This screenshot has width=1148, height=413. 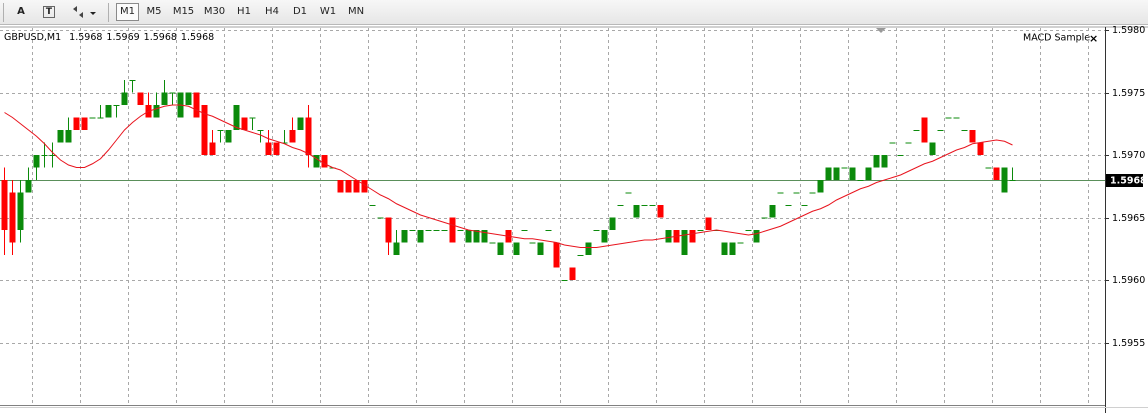 I want to click on period-button: D1, so click(x=300, y=11).